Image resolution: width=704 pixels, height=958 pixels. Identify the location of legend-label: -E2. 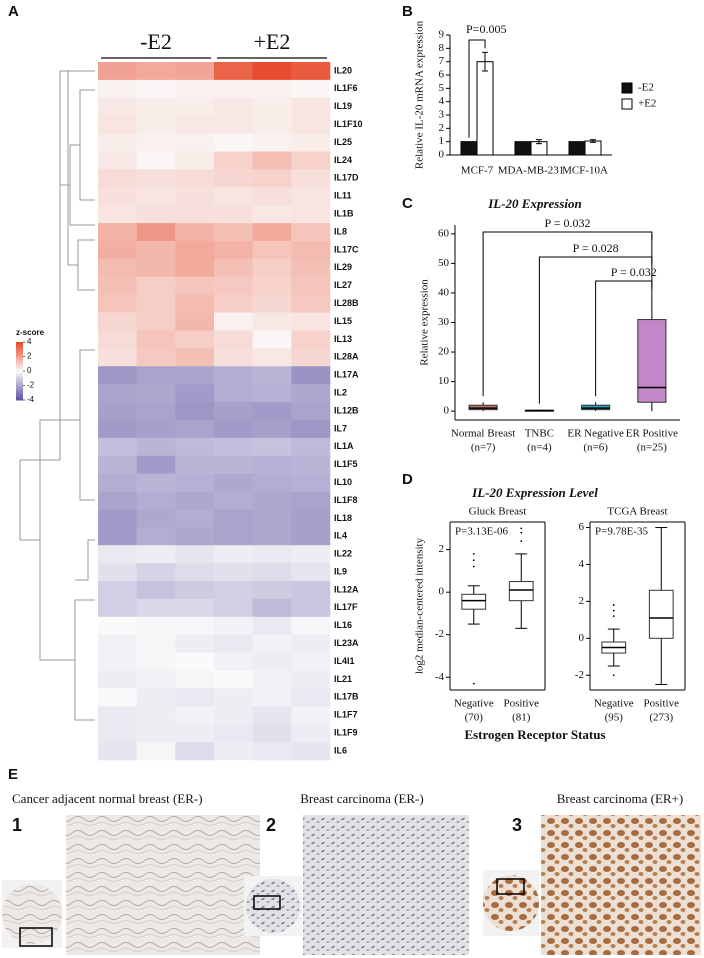
(646, 88).